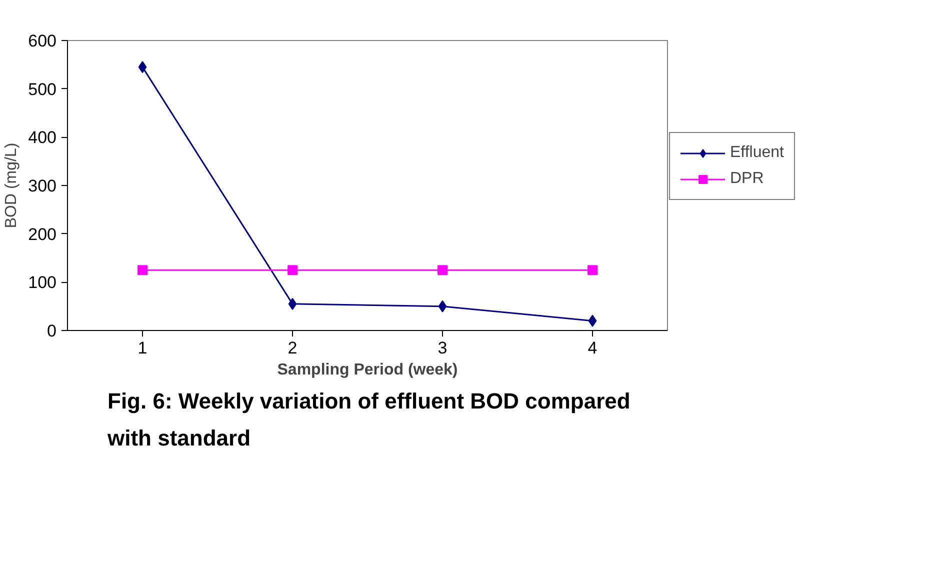 The image size is (936, 571). Describe the element at coordinates (42, 41) in the screenshot. I see `y-tick-label: 600` at that location.